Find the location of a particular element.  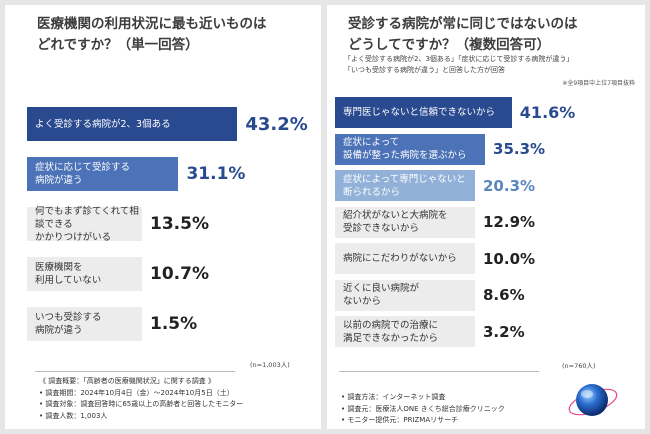

bar: 症状に応じて受診する 病院が違う is located at coordinates (103, 174).